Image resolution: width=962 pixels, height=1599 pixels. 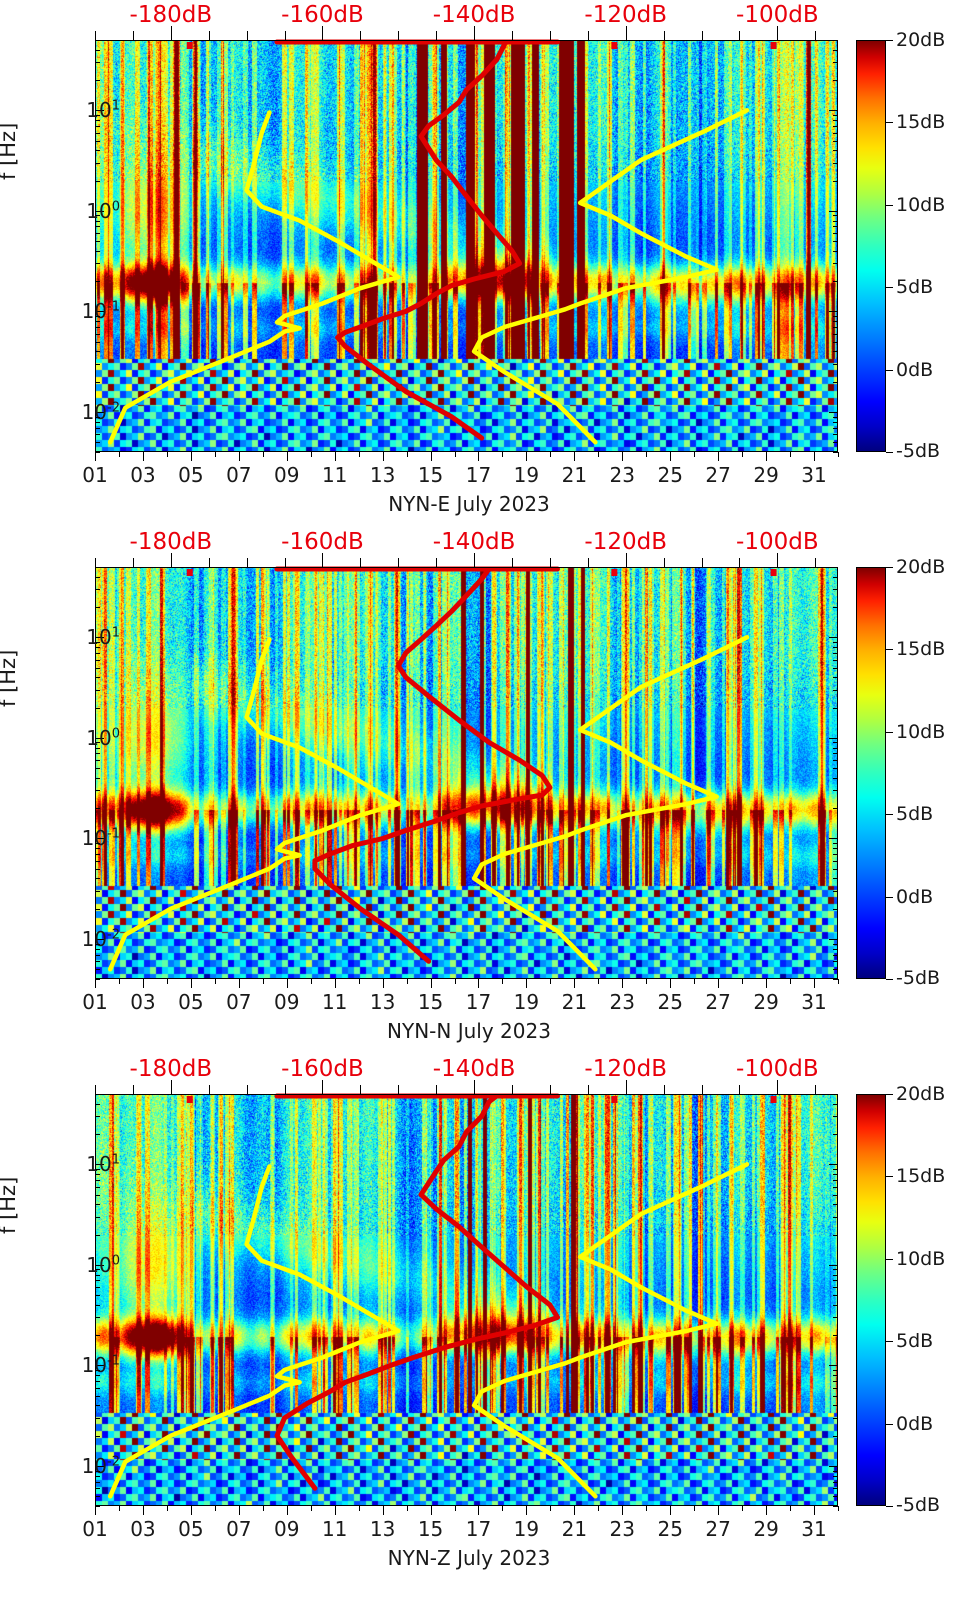 I want to click on red-psd-curve, so click(x=429, y=241).